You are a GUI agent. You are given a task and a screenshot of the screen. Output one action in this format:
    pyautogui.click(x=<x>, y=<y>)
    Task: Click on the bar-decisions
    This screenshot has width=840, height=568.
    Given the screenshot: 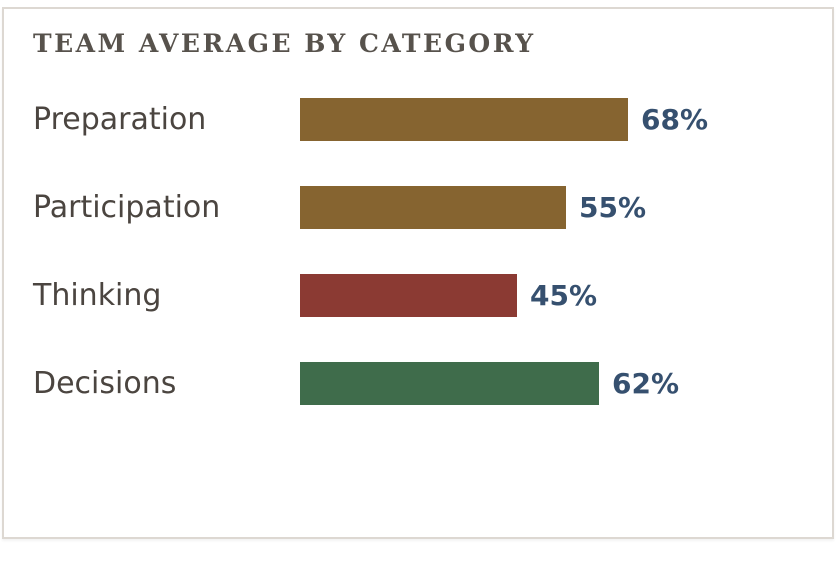 What is the action you would take?
    pyautogui.click(x=449, y=383)
    